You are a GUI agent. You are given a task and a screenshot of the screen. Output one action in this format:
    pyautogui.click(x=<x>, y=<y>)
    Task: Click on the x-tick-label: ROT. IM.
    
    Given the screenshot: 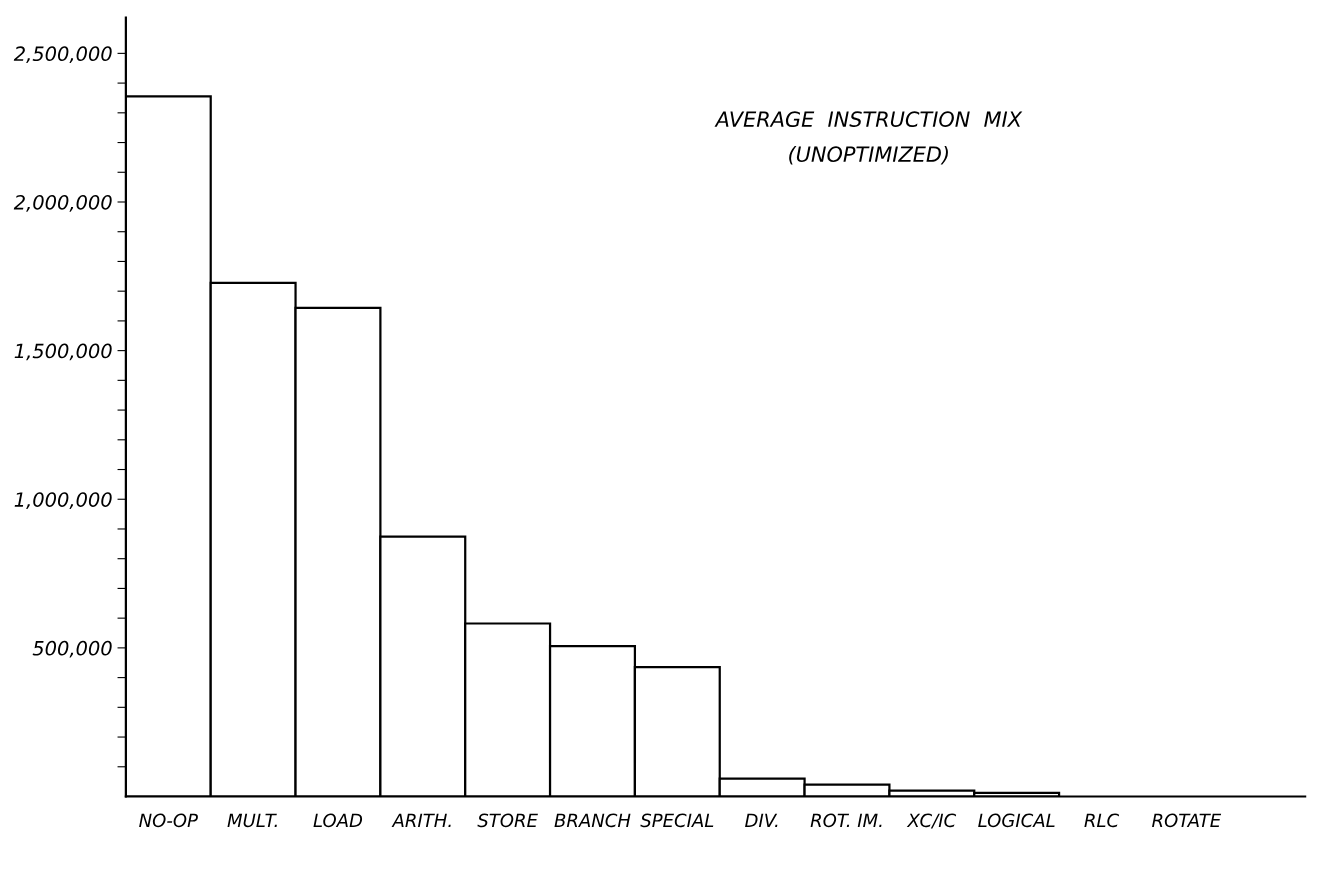 What is the action you would take?
    pyautogui.click(x=846, y=820)
    